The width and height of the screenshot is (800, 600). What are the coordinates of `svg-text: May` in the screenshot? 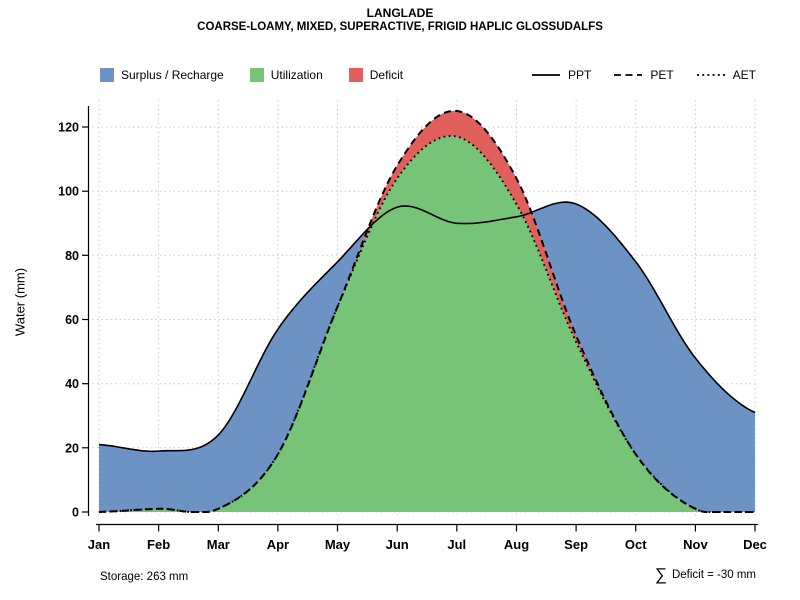 It's located at (338, 544).